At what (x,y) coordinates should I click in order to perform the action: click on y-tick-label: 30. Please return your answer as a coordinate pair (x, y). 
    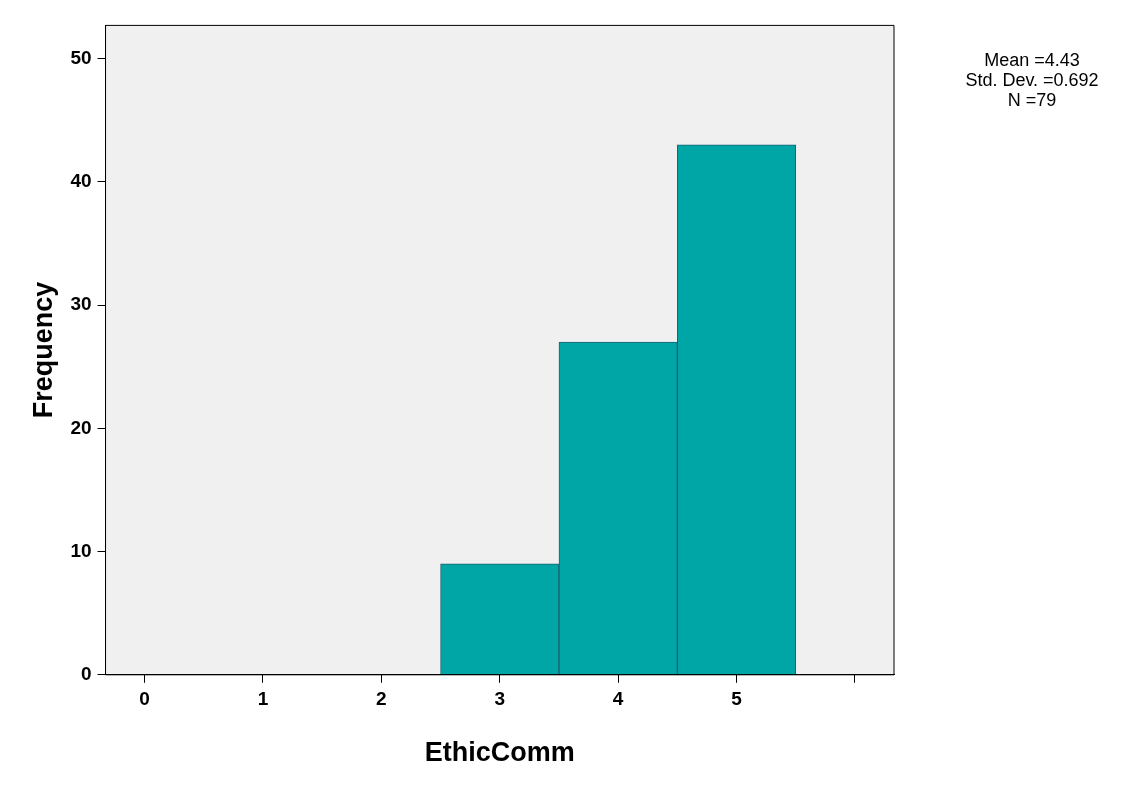
    Looking at the image, I should click on (81, 304).